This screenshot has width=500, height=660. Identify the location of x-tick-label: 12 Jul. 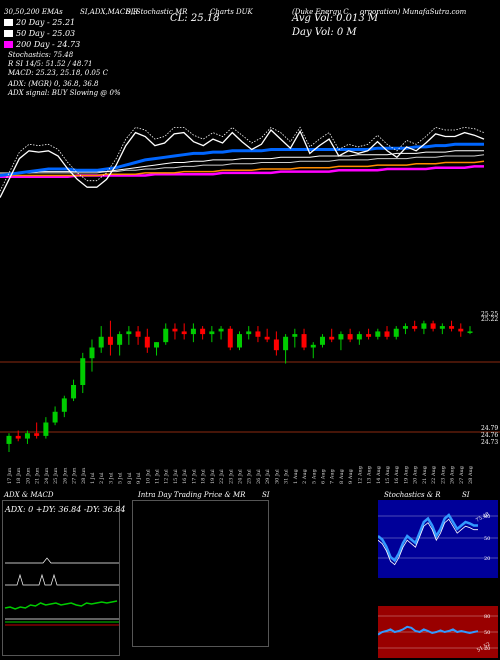
(167, 476).